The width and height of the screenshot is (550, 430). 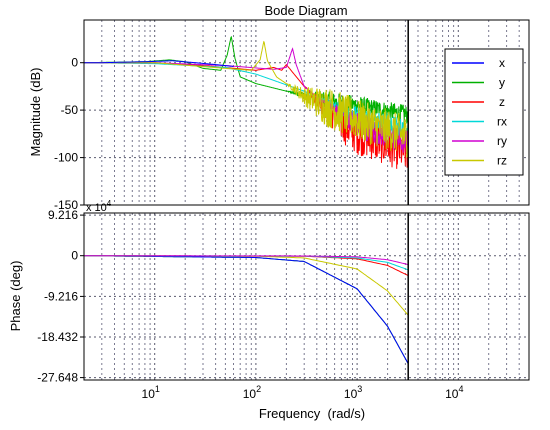 I want to click on x-tick-exponent: 2, so click(x=258, y=389).